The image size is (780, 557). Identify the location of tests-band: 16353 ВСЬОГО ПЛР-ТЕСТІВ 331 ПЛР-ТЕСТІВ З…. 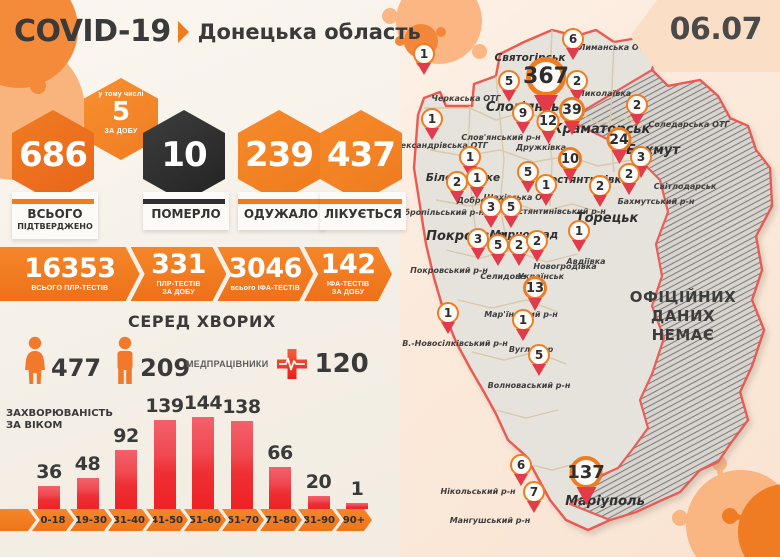
(196, 274).